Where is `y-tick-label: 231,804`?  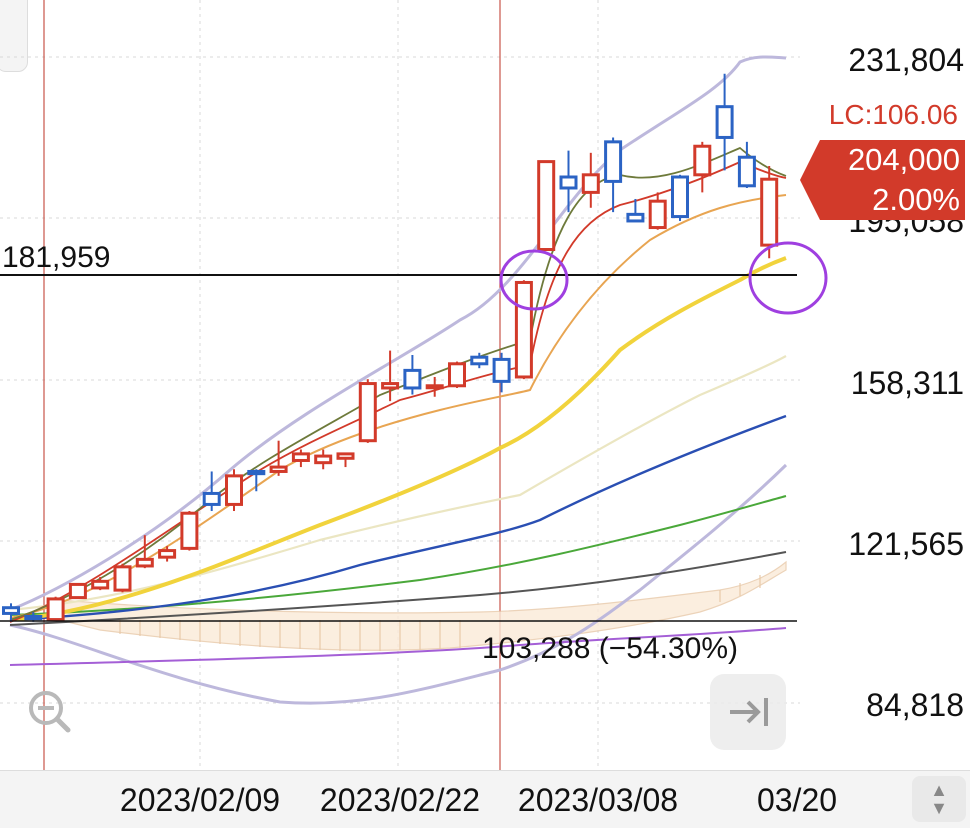
y-tick-label: 231,804 is located at coordinates (906, 60).